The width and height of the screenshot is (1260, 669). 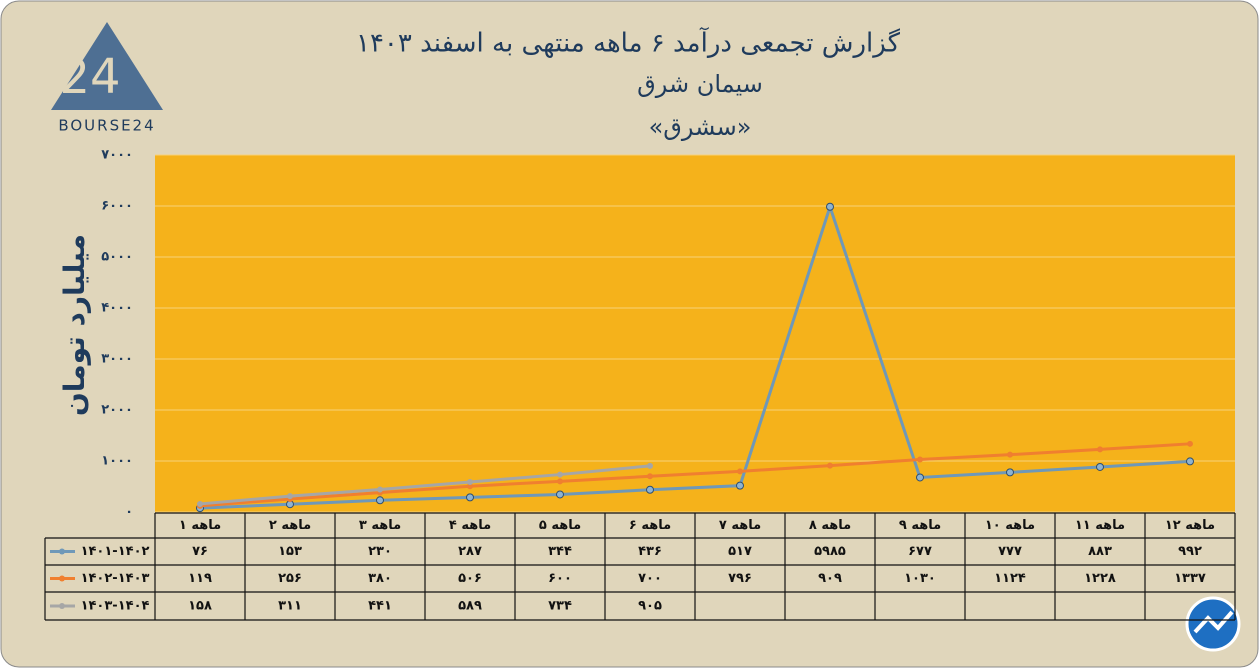 I want to click on x-tick-label: ۲ ماهه, so click(x=290, y=525).